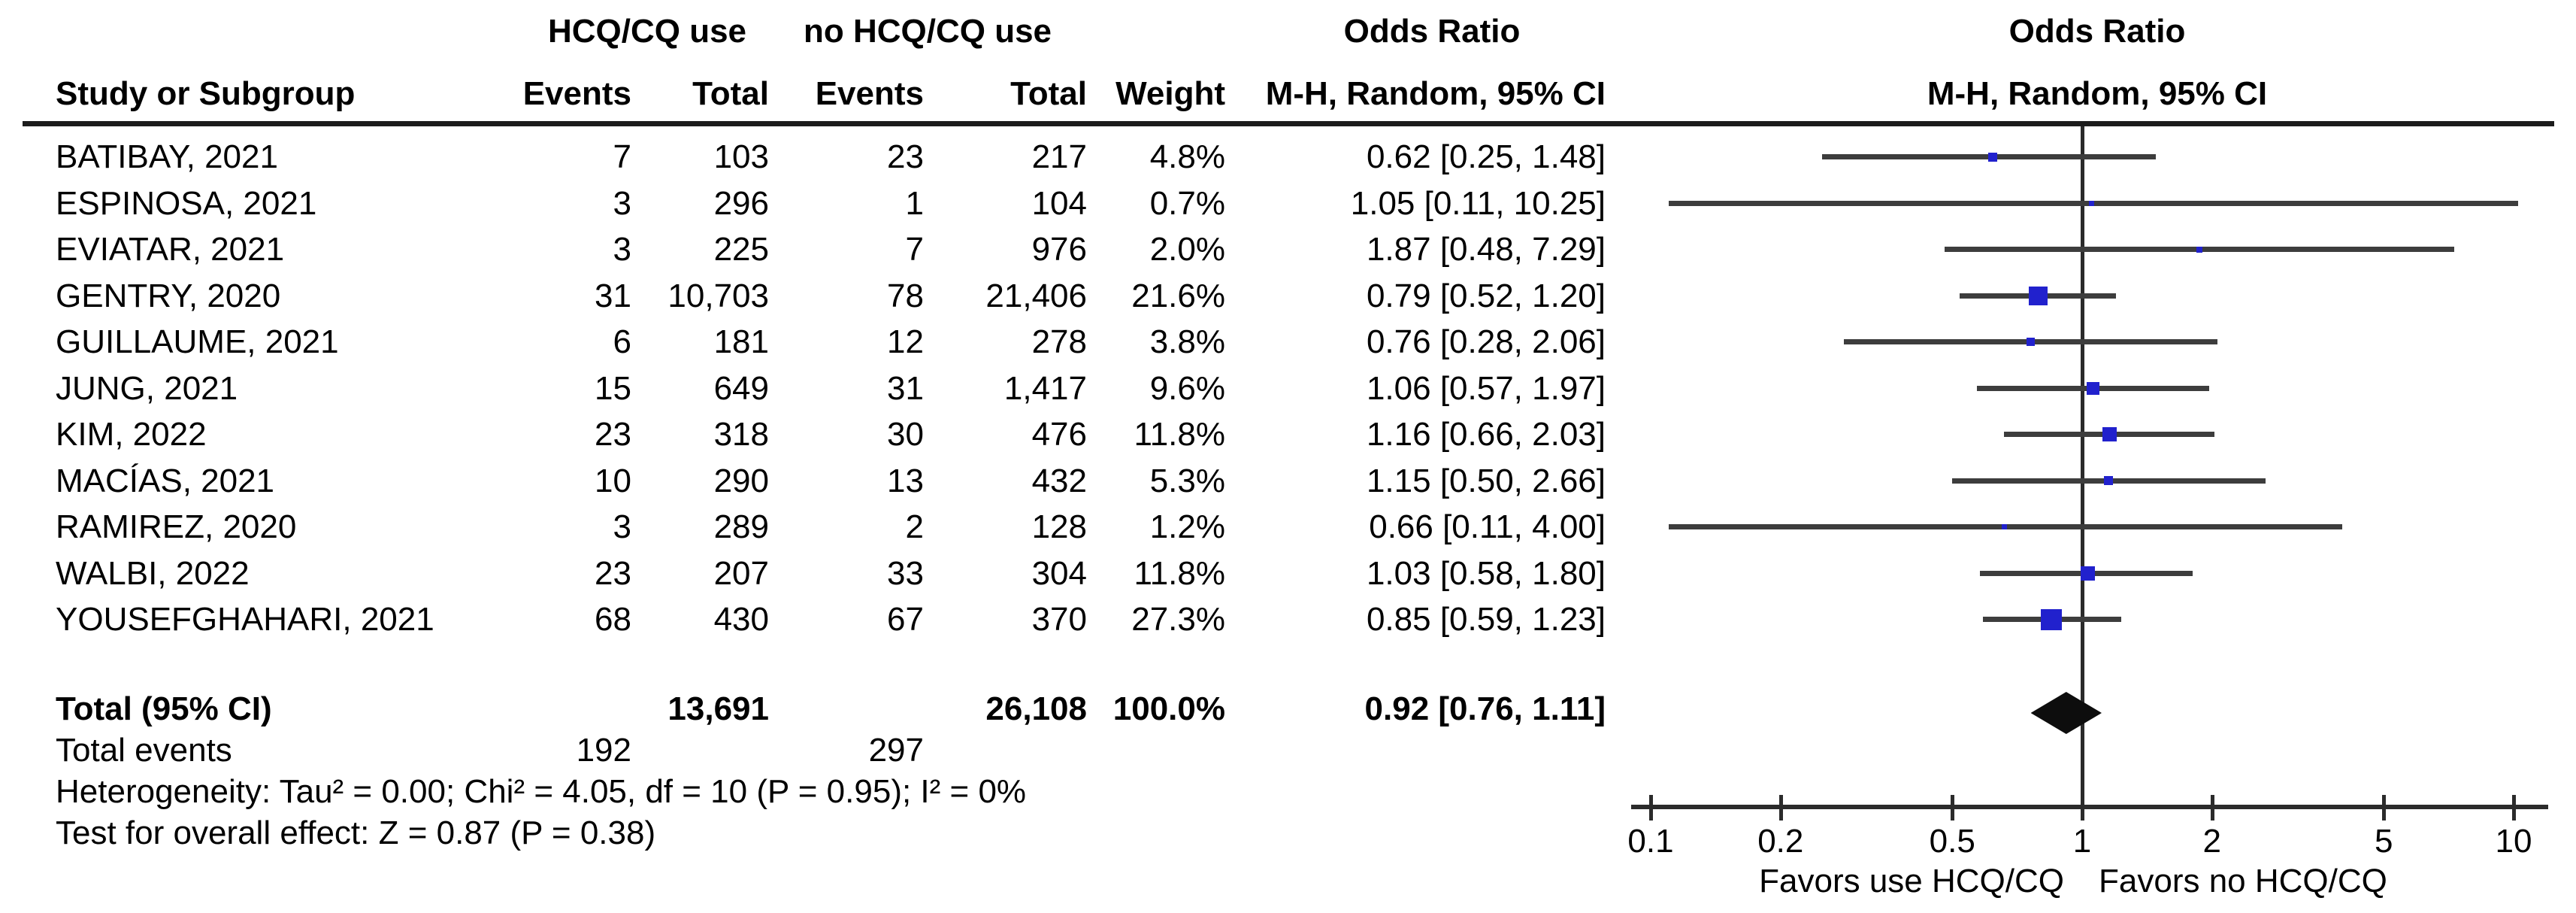 The image size is (2576, 913). I want to click on axis-tick-label: 2, so click(2212, 841).